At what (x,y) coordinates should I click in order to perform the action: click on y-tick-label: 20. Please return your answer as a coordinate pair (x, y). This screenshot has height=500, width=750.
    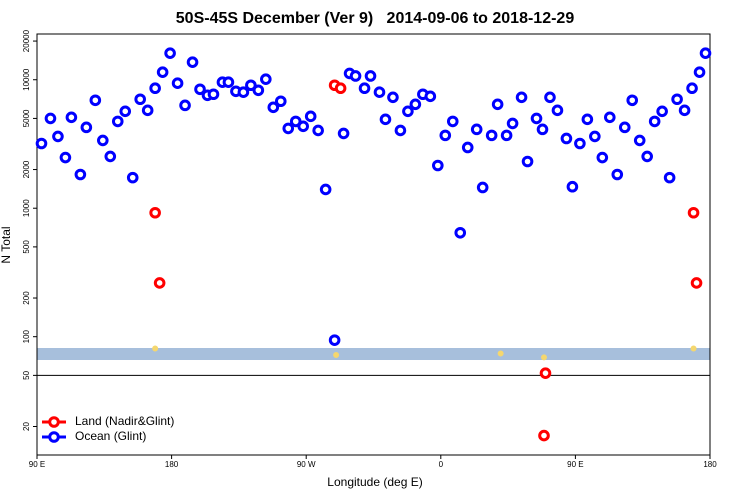
    Looking at the image, I should click on (26, 426).